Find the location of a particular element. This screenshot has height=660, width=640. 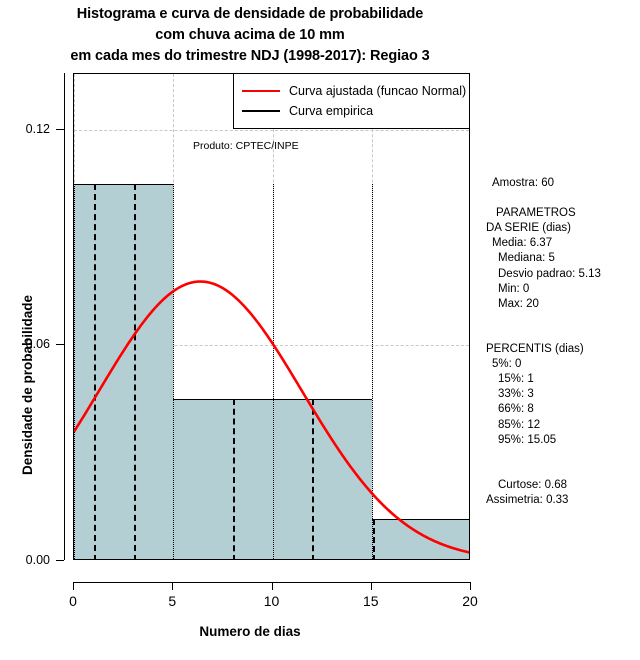

y-axis-line is located at coordinates (64, 316).